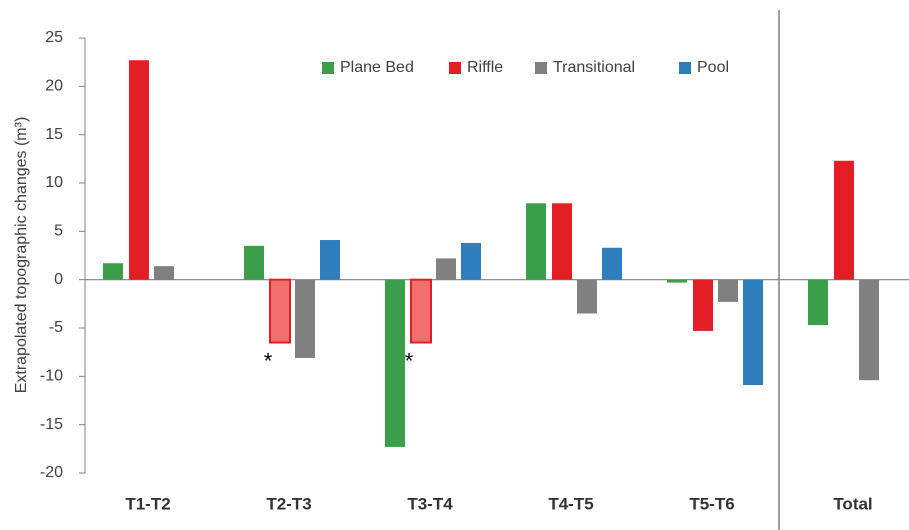 The height and width of the screenshot is (530, 909). I want to click on legend-label: Transitional, so click(594, 67).